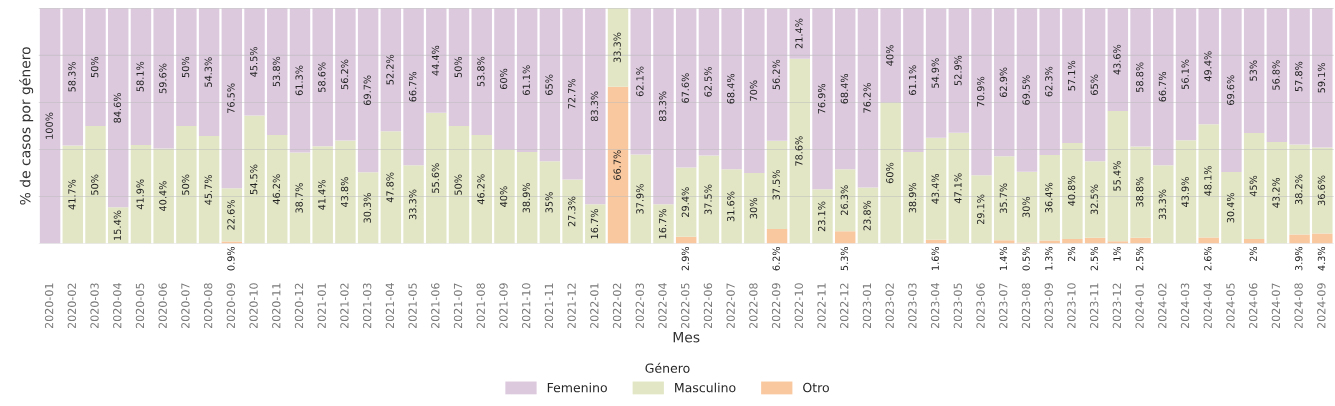 The image size is (1335, 406). Describe the element at coordinates (1026, 207) in the screenshot. I see `data-label: 30%` at that location.